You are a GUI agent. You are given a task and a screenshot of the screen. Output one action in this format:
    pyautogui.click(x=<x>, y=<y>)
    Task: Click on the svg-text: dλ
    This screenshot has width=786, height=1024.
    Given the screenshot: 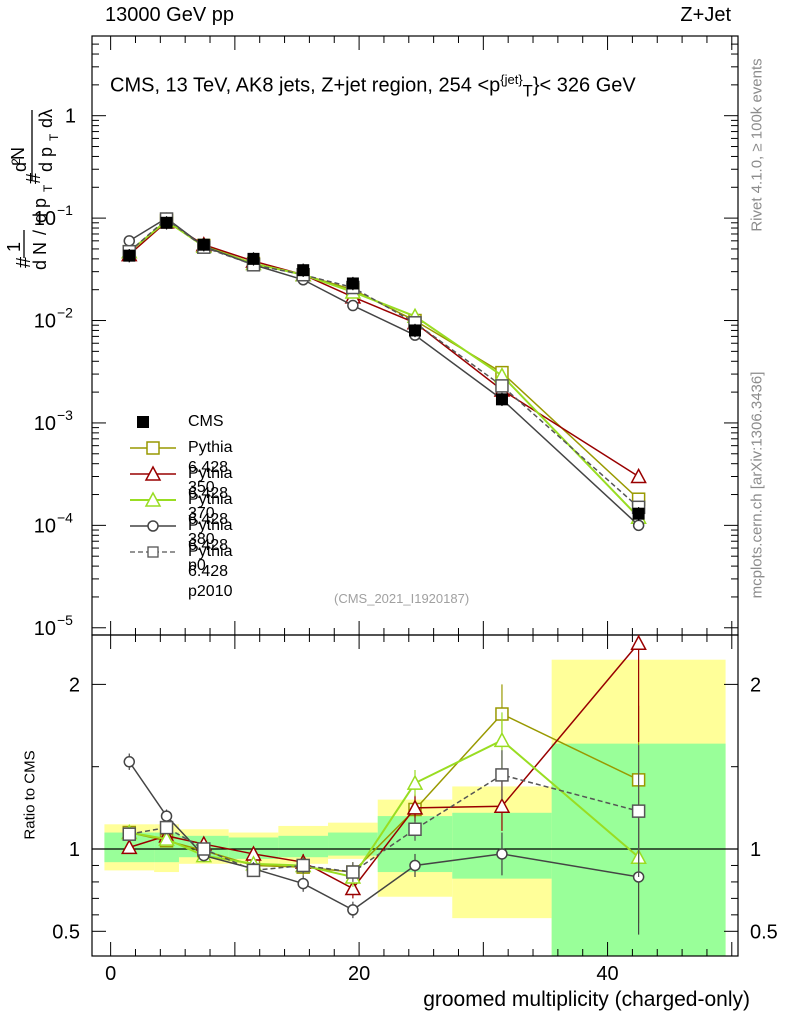 What is the action you would take?
    pyautogui.click(x=46, y=118)
    